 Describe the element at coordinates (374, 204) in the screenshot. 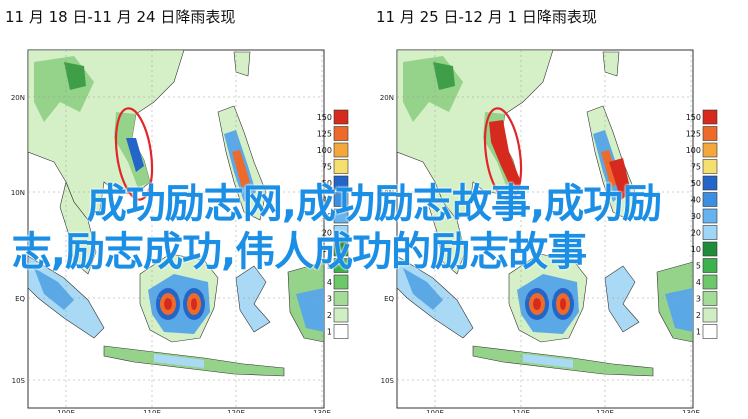

I see `watermark-line-1: 成功励志网,成功励志故事,成功励` at that location.